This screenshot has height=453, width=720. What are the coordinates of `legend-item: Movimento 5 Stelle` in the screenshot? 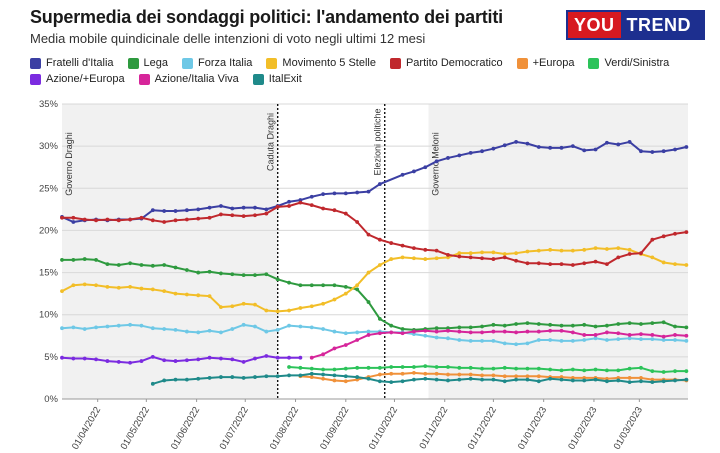 It's located at (321, 63).